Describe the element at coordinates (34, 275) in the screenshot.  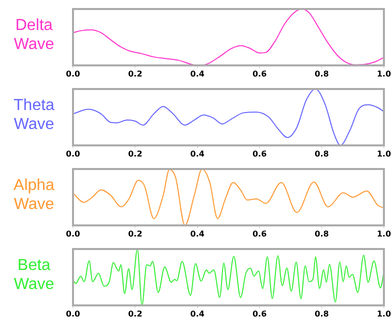
I see `y-axis-title: Beta Wave` at that location.